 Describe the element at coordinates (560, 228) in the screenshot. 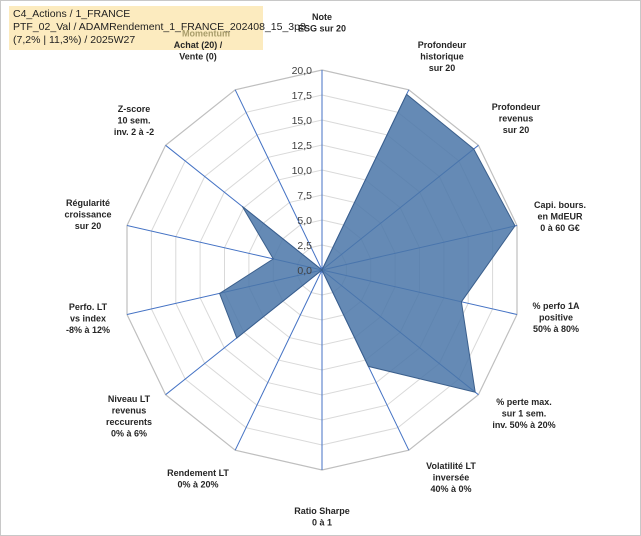

I see `axis-label: 0 à 60 G€` at that location.